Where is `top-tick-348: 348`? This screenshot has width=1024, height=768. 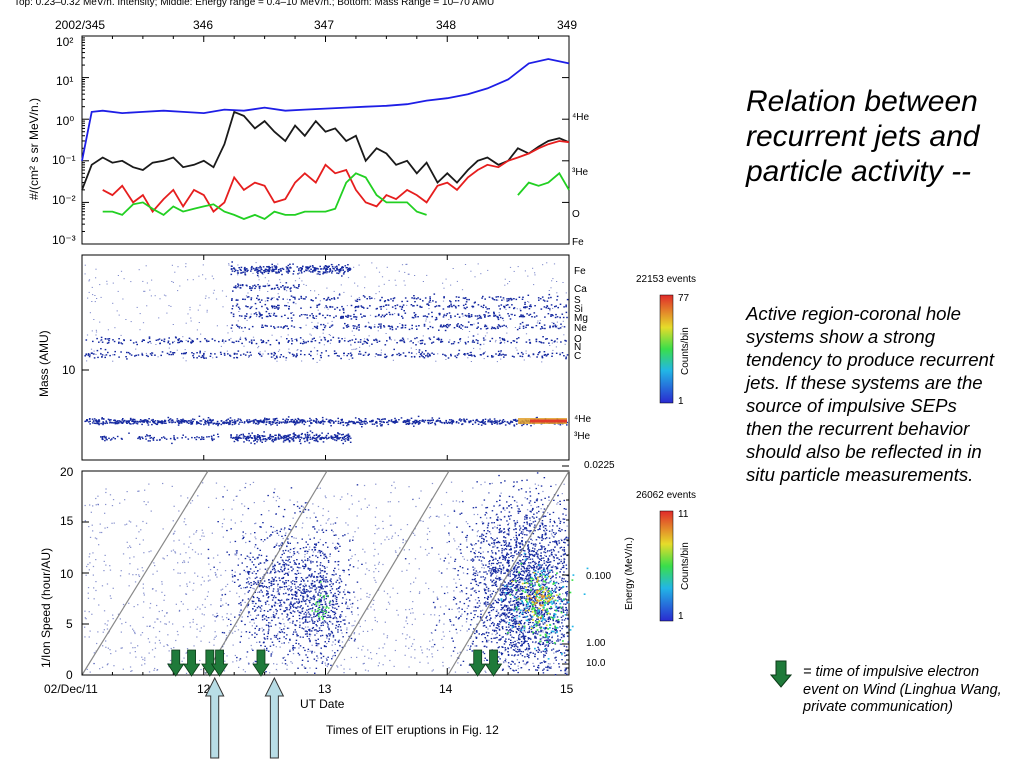 top-tick-348: 348 is located at coordinates (446, 25).